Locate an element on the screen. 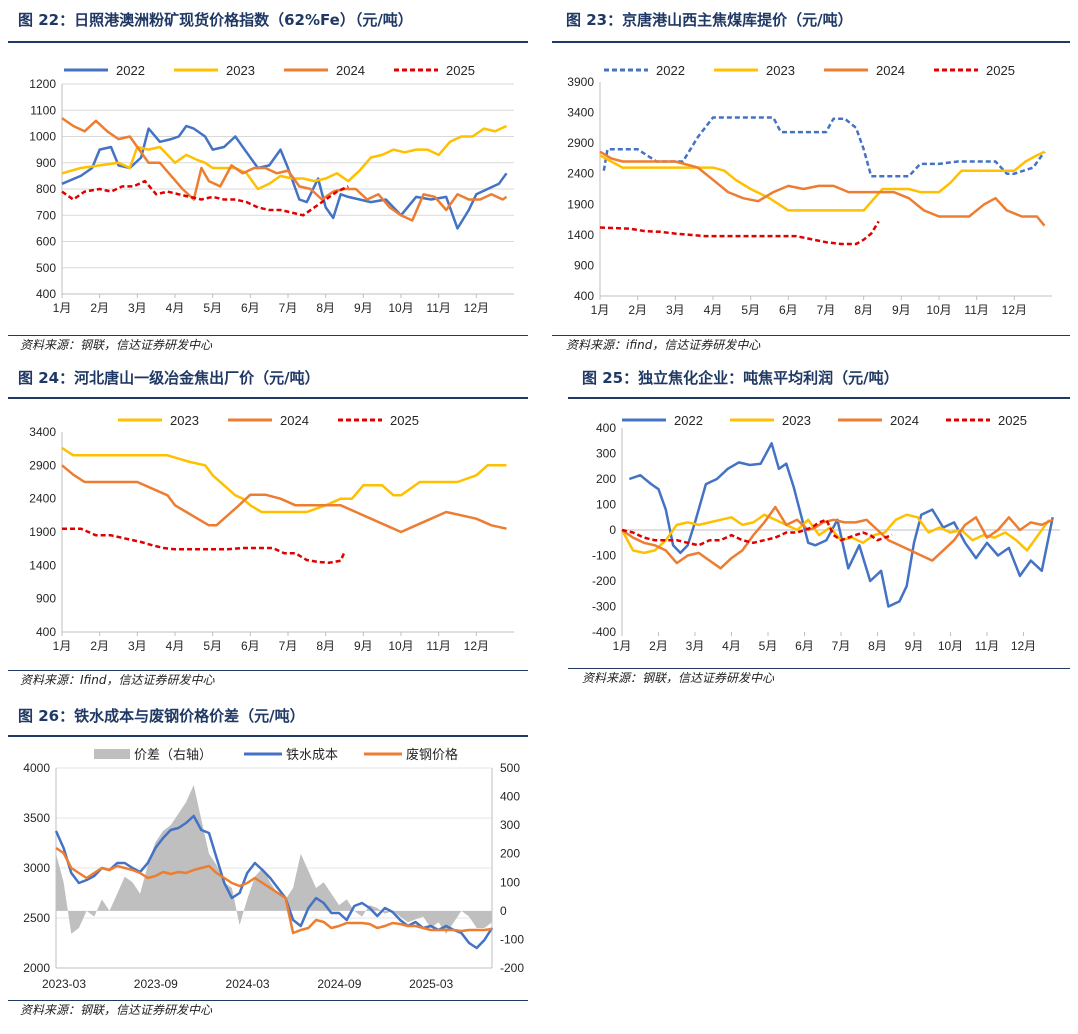 The width and height of the screenshot is (1078, 1034). figure-title: 图 26：铁水成本与废钢价格价差（元/吨） is located at coordinates (161, 716).